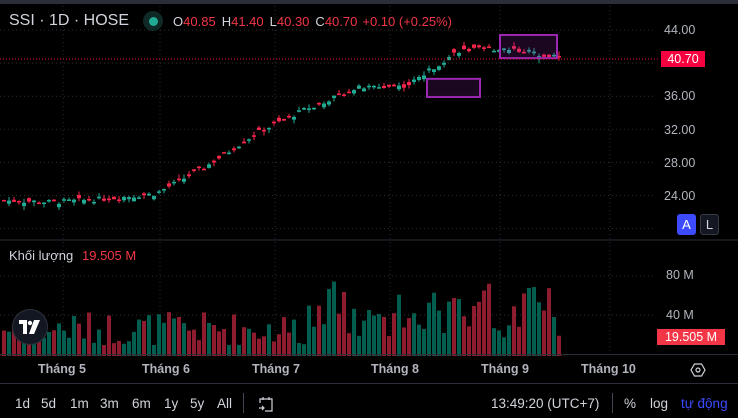  What do you see at coordinates (683, 59) in the screenshot?
I see `current-price-tag: 40.70` at bounding box center [683, 59].